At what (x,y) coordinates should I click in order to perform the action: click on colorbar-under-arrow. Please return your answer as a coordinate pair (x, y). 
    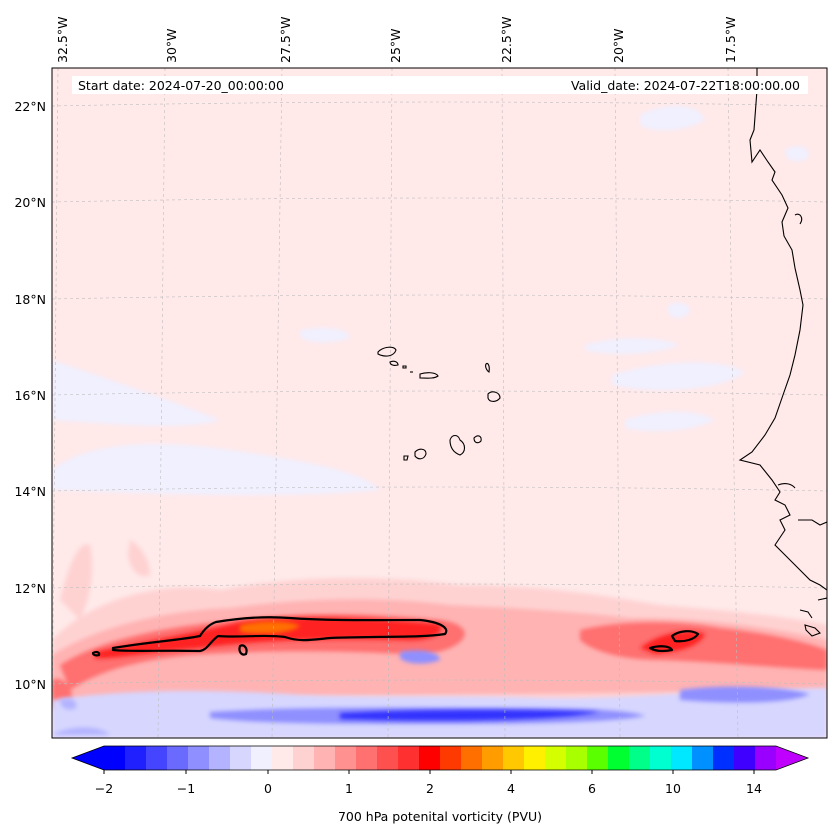
    Looking at the image, I should click on (88, 758).